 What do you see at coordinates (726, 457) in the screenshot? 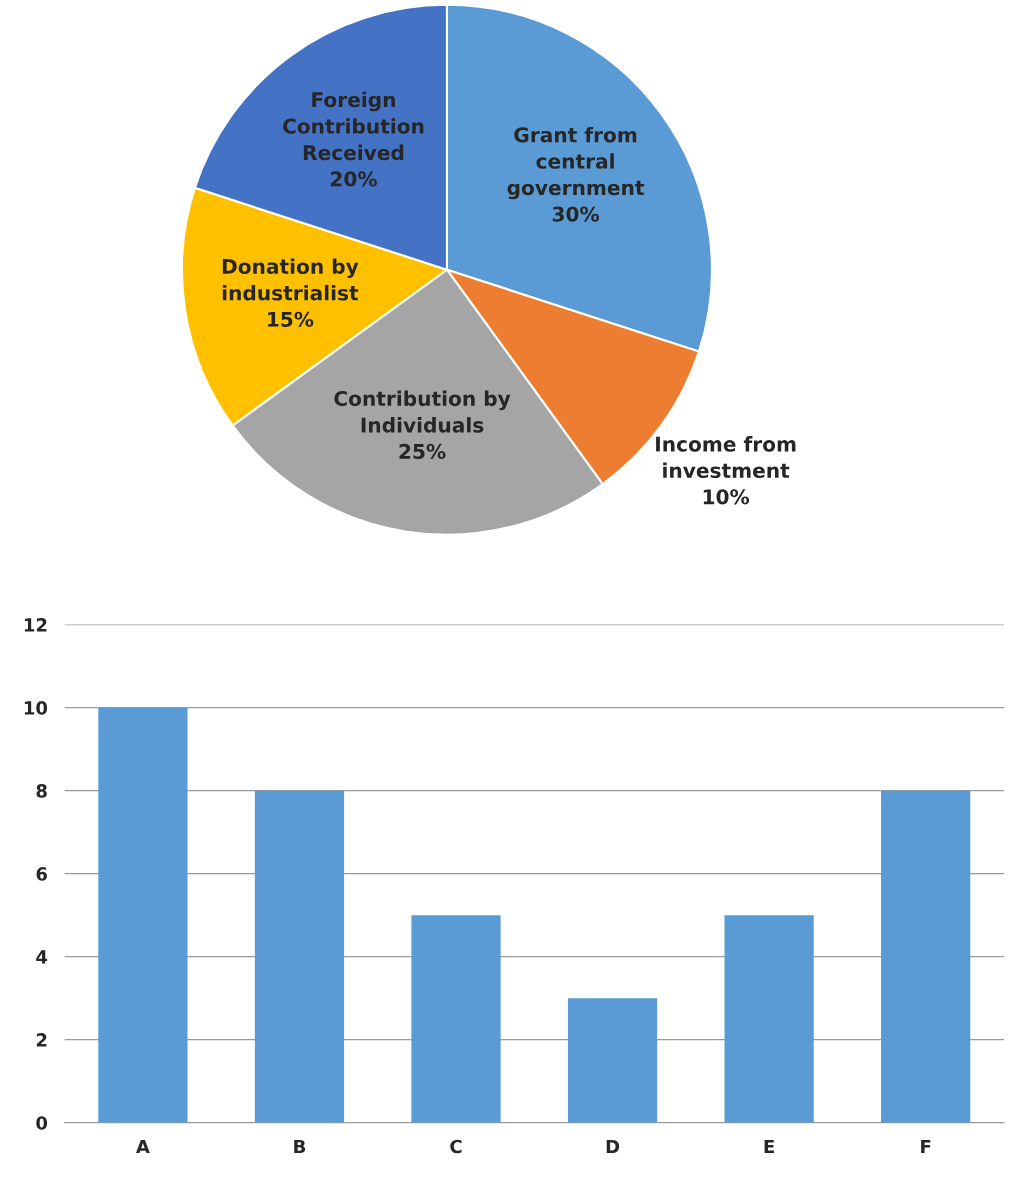
I see `slice-label: Income from investment` at bounding box center [726, 457].